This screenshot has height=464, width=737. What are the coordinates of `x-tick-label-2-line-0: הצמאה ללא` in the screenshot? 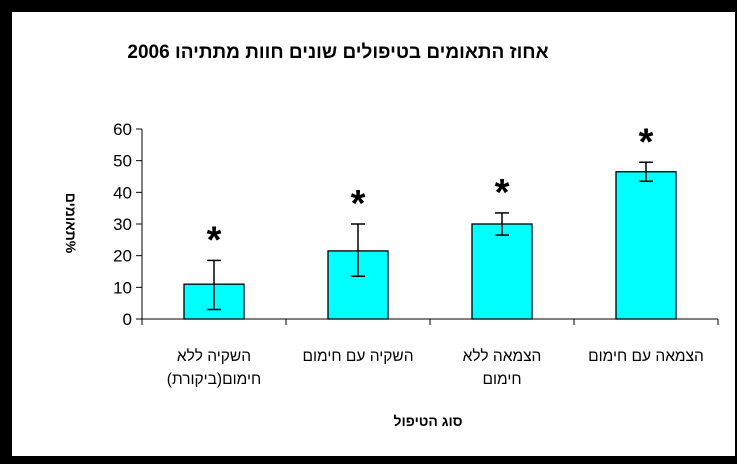 It's located at (502, 356).